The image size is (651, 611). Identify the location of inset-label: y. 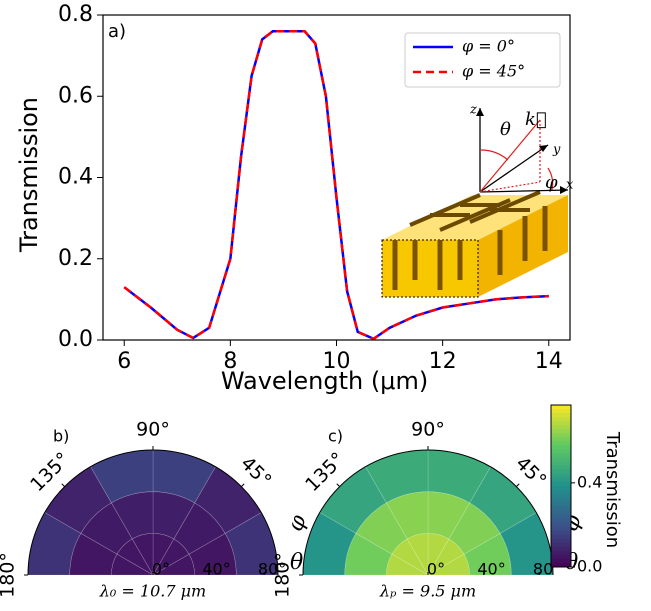
(556, 150).